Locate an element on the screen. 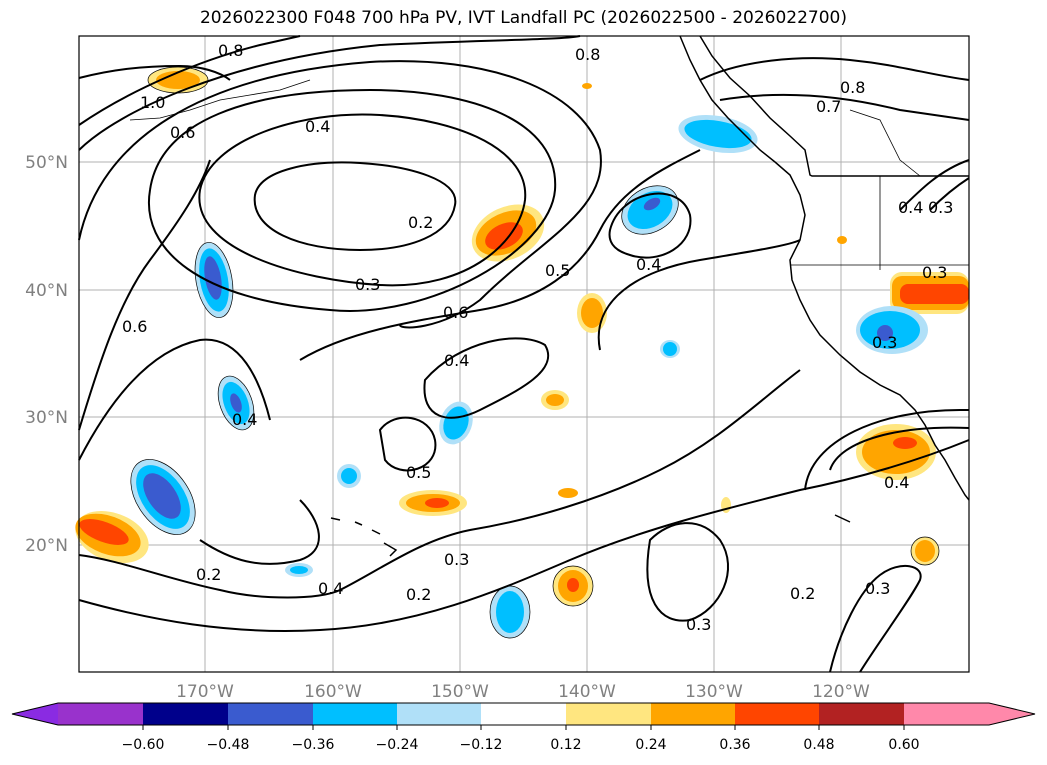 The image size is (1047, 765). lat-label-30n: 30°N is located at coordinates (46, 418).